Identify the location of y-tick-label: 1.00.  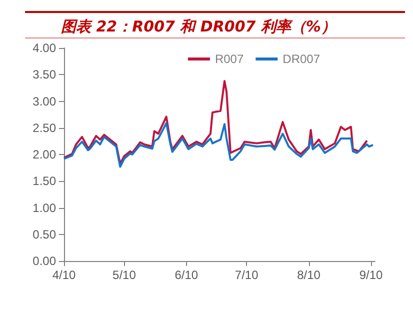
(44, 207).